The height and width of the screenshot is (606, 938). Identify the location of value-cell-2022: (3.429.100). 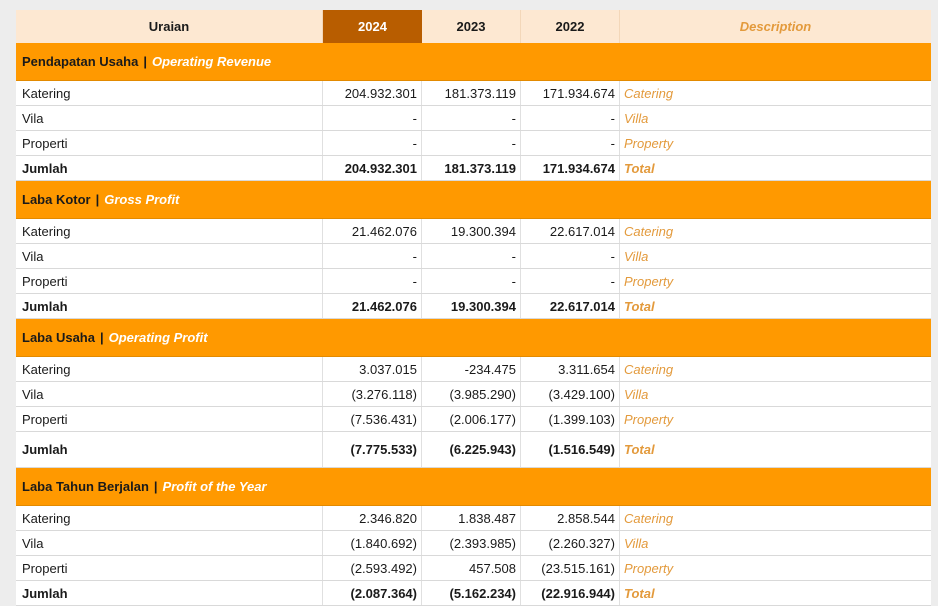
(570, 394).